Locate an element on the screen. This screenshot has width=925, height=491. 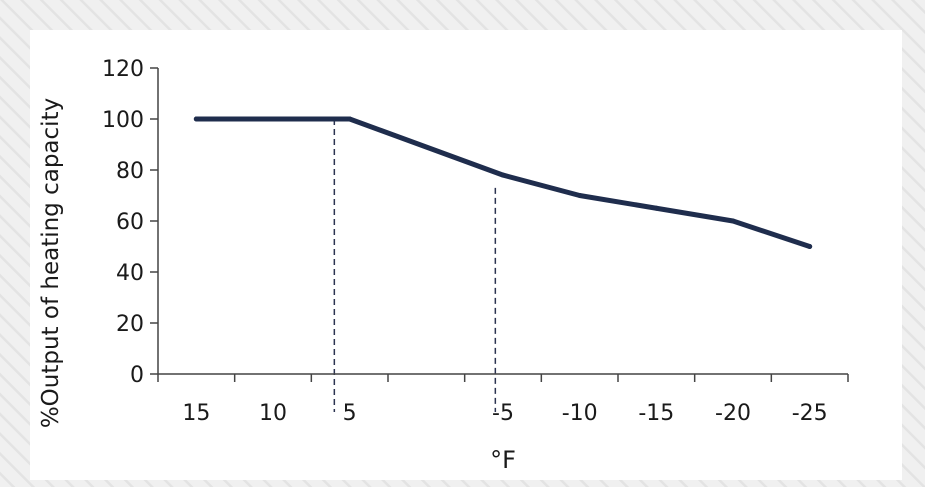
y-tick-label: 0 is located at coordinates (137, 375).